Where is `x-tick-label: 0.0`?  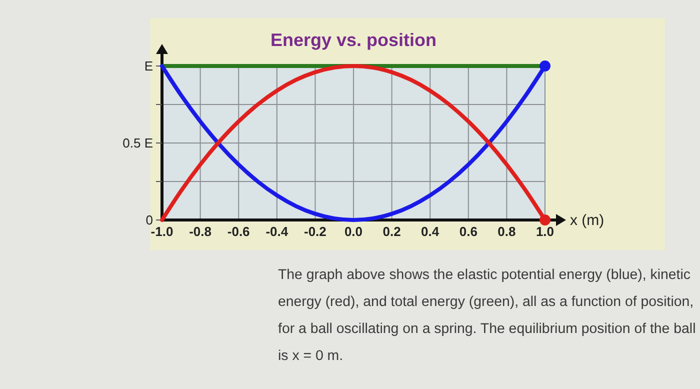 x-tick-label: 0.0 is located at coordinates (353, 231).